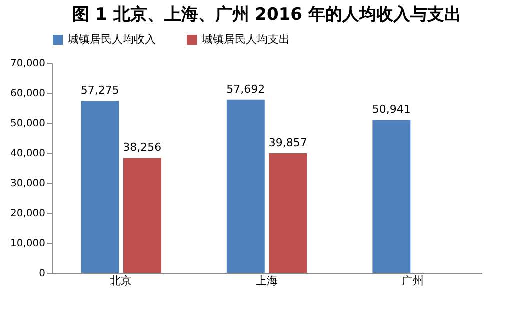 This screenshot has height=324, width=517. I want to click on data-label: 57,275, so click(100, 91).